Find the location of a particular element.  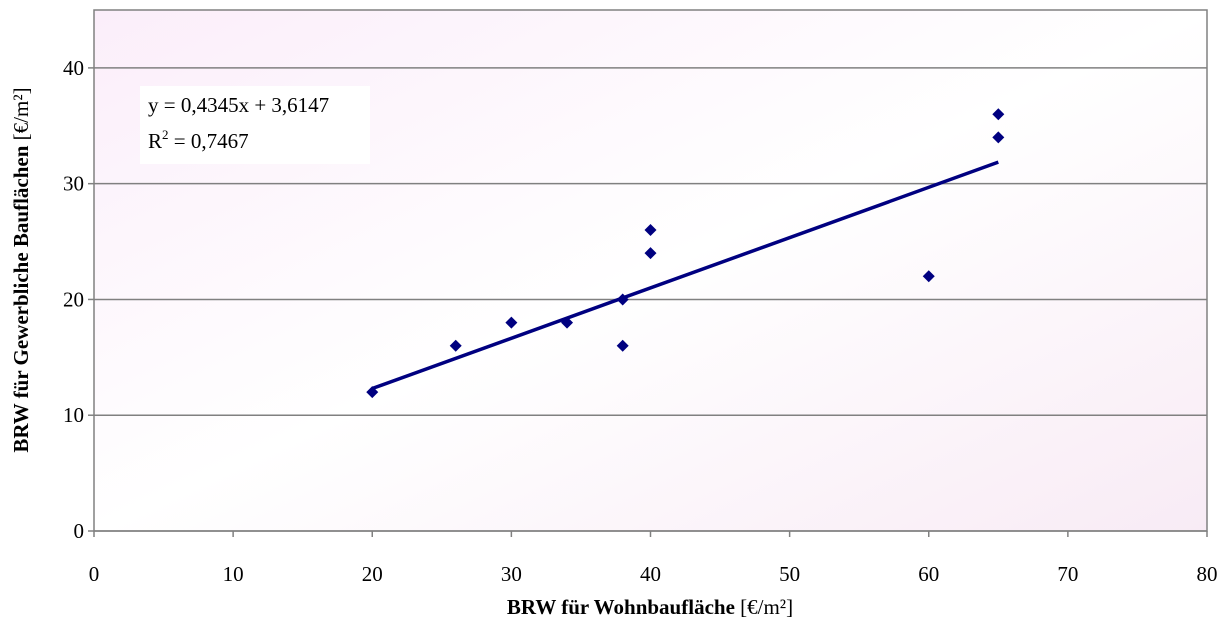

x-title-unit: [€/m²] is located at coordinates (766, 607).